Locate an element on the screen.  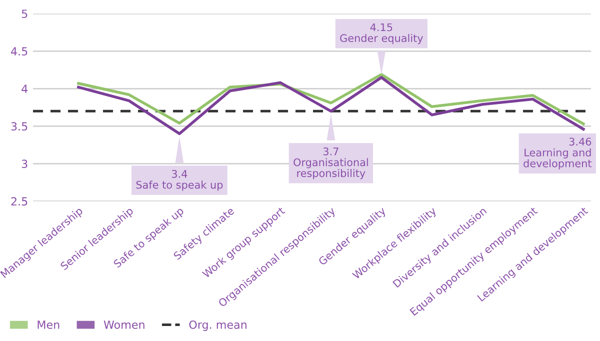
legend-label: Women is located at coordinates (124, 324).